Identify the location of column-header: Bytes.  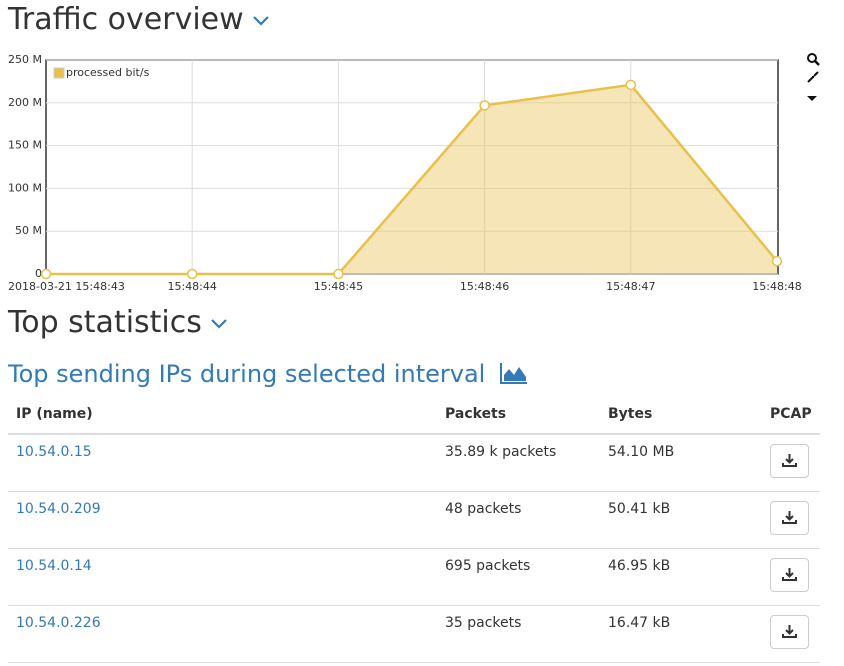
(630, 414).